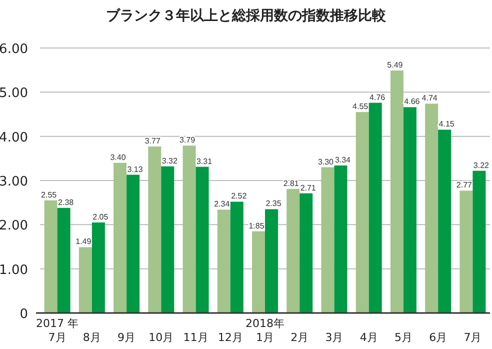  What do you see at coordinates (473, 337) in the screenshot?
I see `x-tick-label: 7月` at bounding box center [473, 337].